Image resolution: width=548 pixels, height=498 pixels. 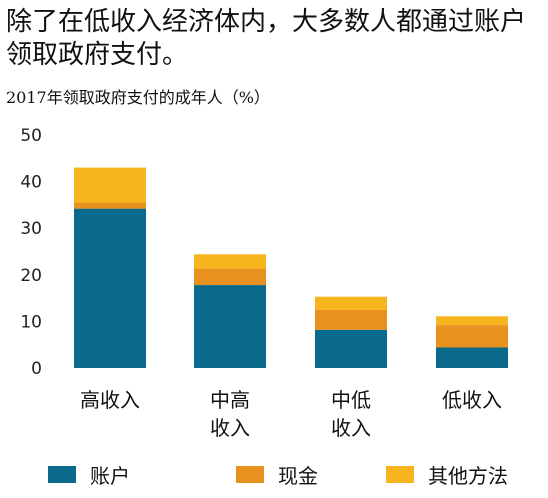 What do you see at coordinates (400, 474) in the screenshot?
I see `legend-swatch-other` at bounding box center [400, 474].